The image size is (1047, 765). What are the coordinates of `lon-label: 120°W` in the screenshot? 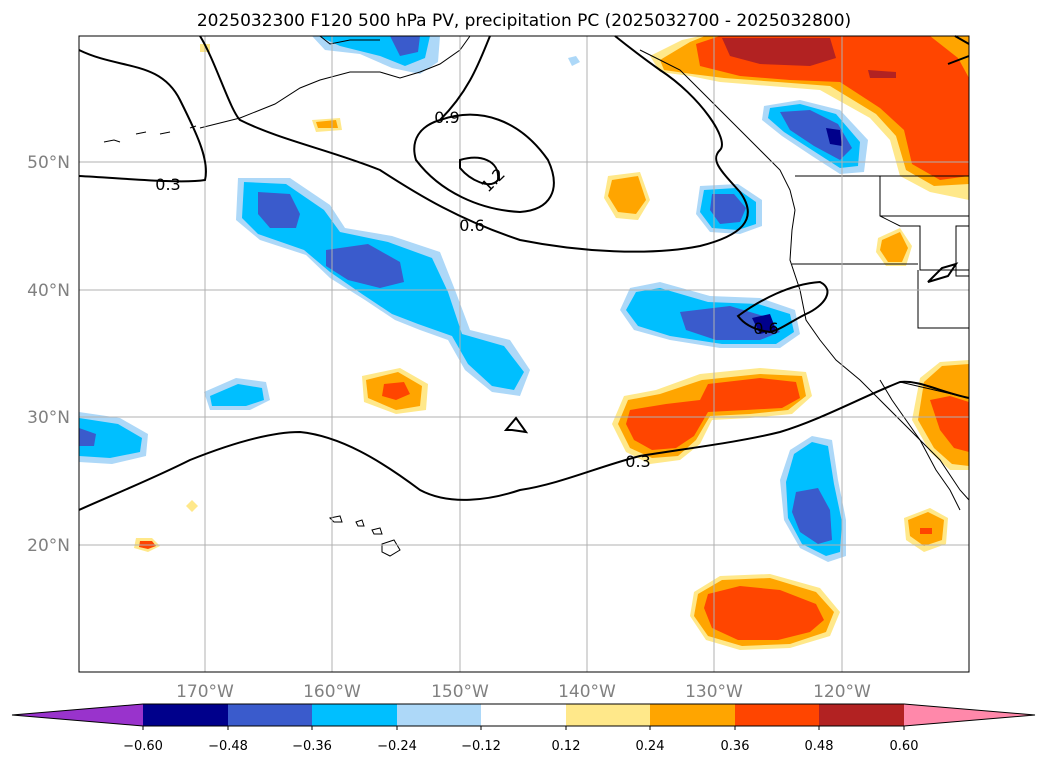 It's located at (842, 692).